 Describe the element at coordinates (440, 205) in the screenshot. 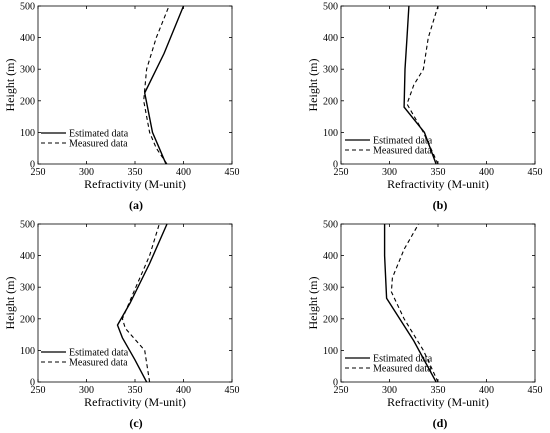

I see `panel-label: (b)` at that location.